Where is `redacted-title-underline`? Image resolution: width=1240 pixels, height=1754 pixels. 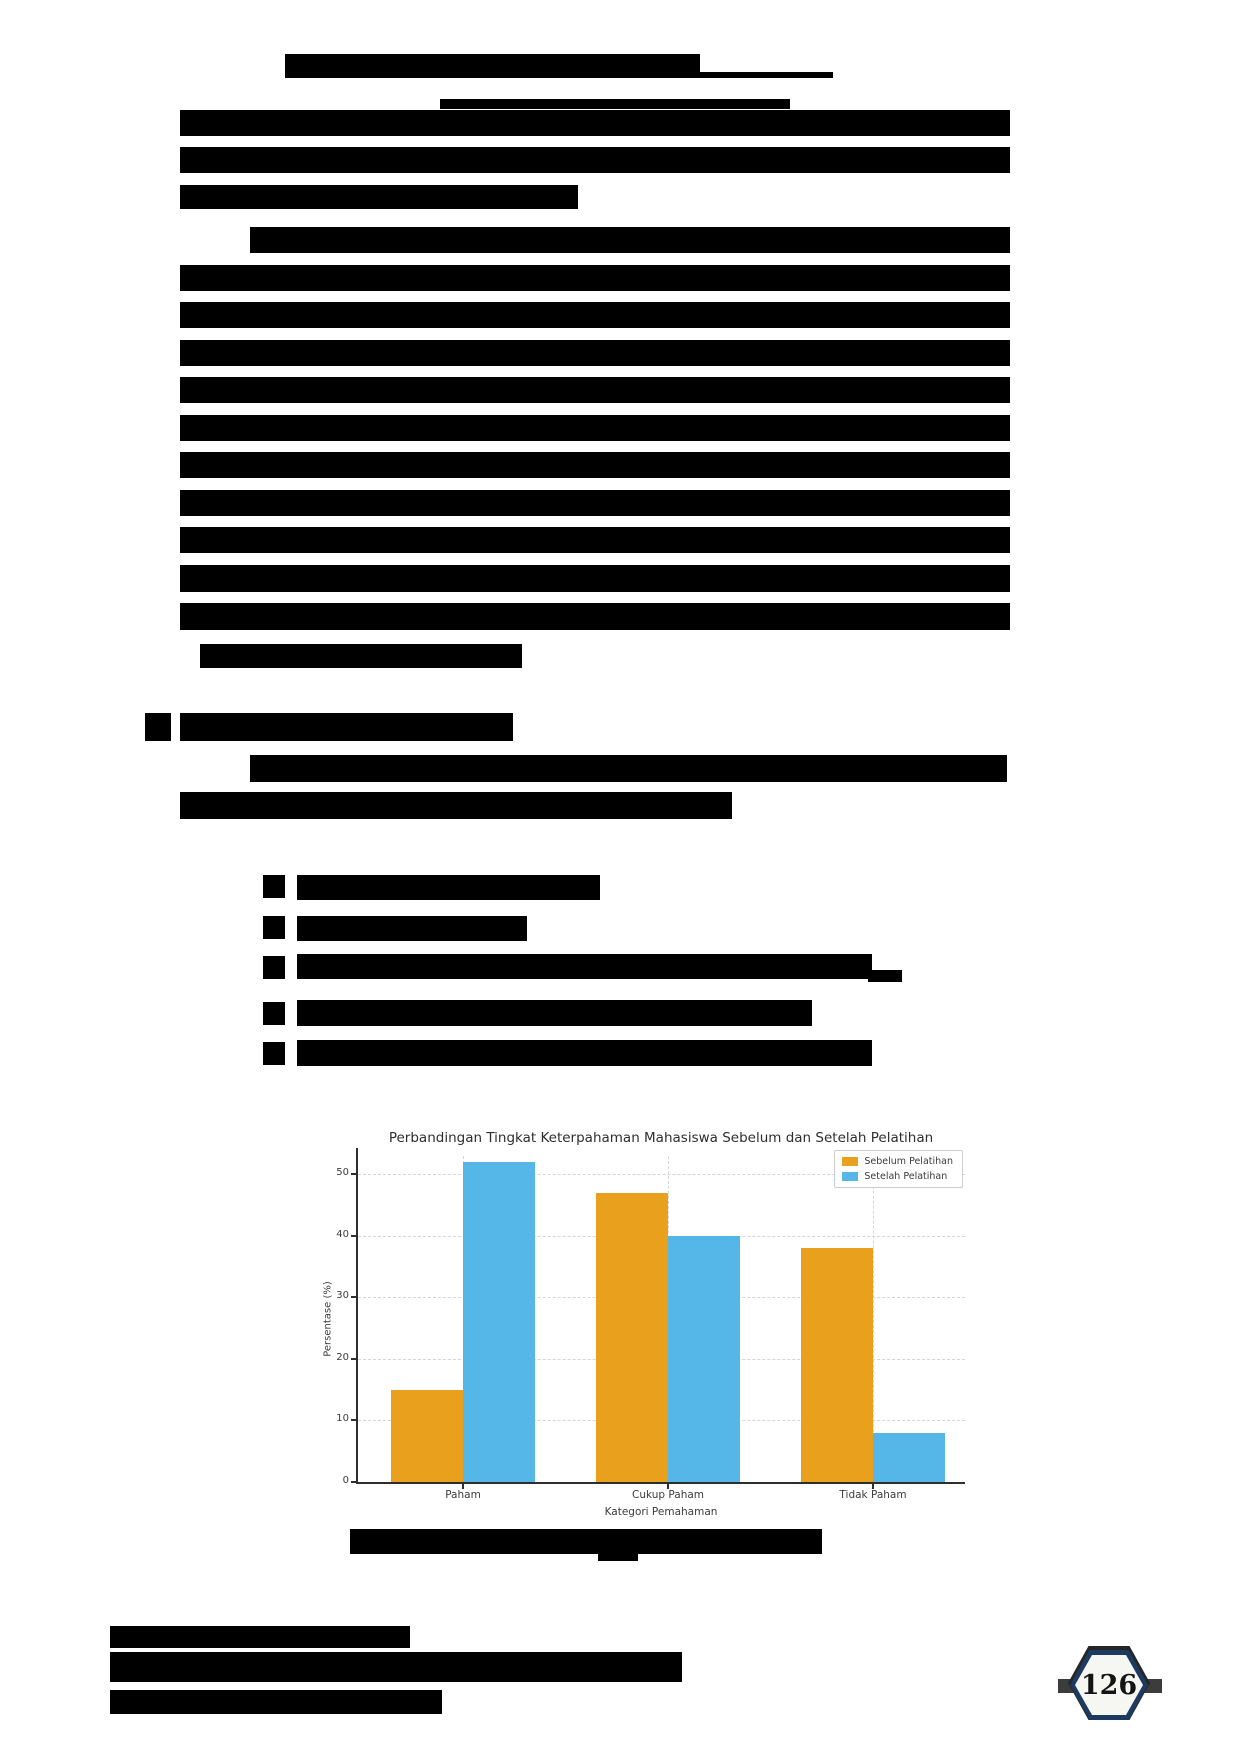
redacted-title-underline is located at coordinates (766, 75).